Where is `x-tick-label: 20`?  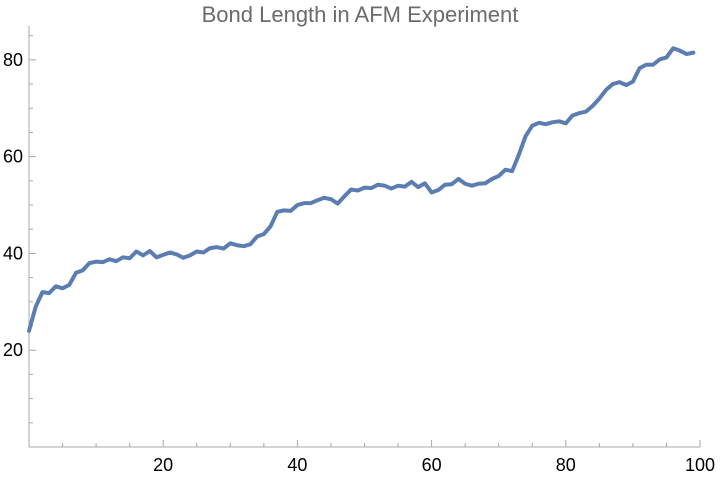 x-tick-label: 20 is located at coordinates (163, 465).